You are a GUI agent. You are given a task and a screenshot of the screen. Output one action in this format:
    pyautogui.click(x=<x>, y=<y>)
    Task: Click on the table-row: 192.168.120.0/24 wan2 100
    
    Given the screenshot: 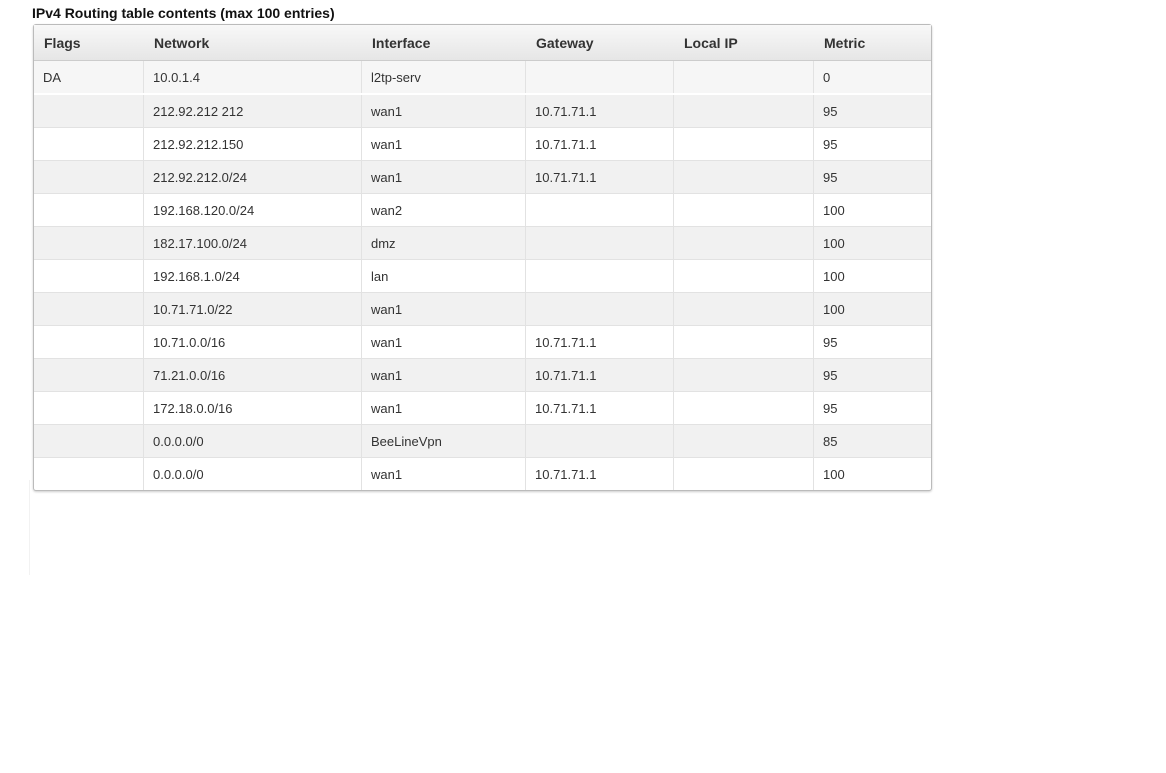 What is the action you would take?
    pyautogui.click(x=482, y=210)
    